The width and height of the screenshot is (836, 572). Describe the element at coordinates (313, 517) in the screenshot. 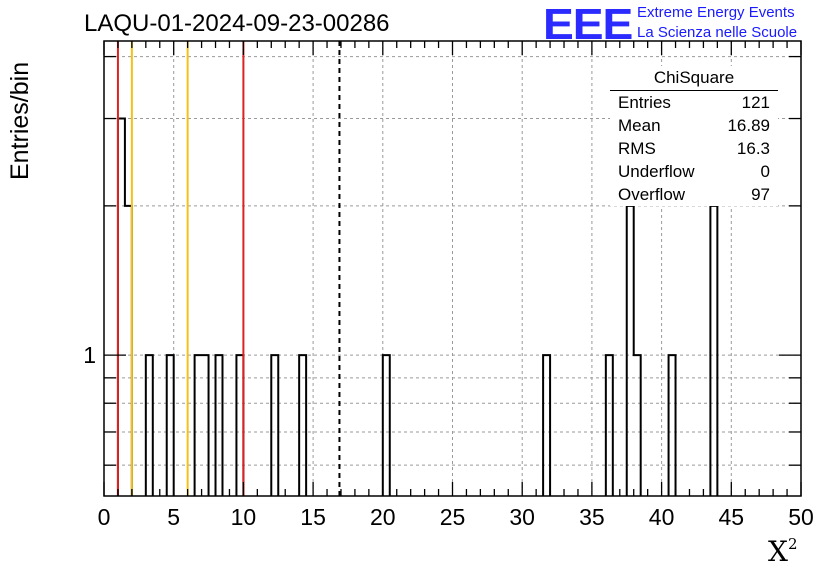

I see `x-tick-label: 15` at that location.